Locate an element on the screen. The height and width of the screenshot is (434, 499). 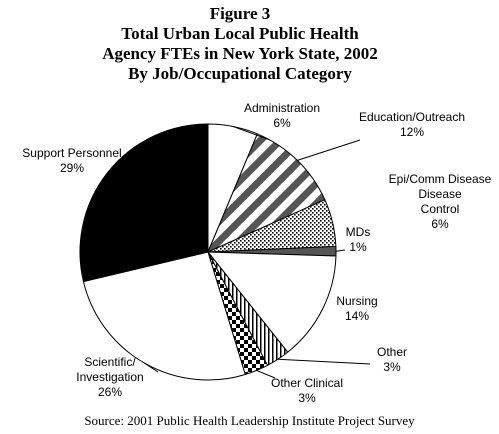
slice-label-8: Support Personnel 29% is located at coordinates (71, 160).